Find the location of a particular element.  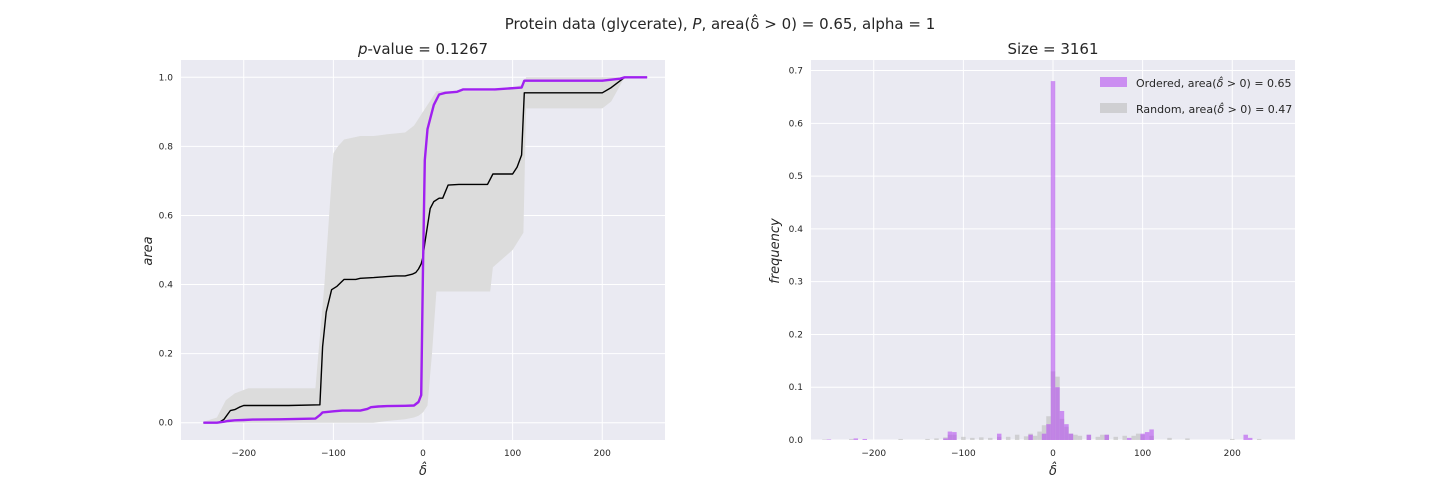

right-y-tick-label: 0.3 is located at coordinates (796, 283).